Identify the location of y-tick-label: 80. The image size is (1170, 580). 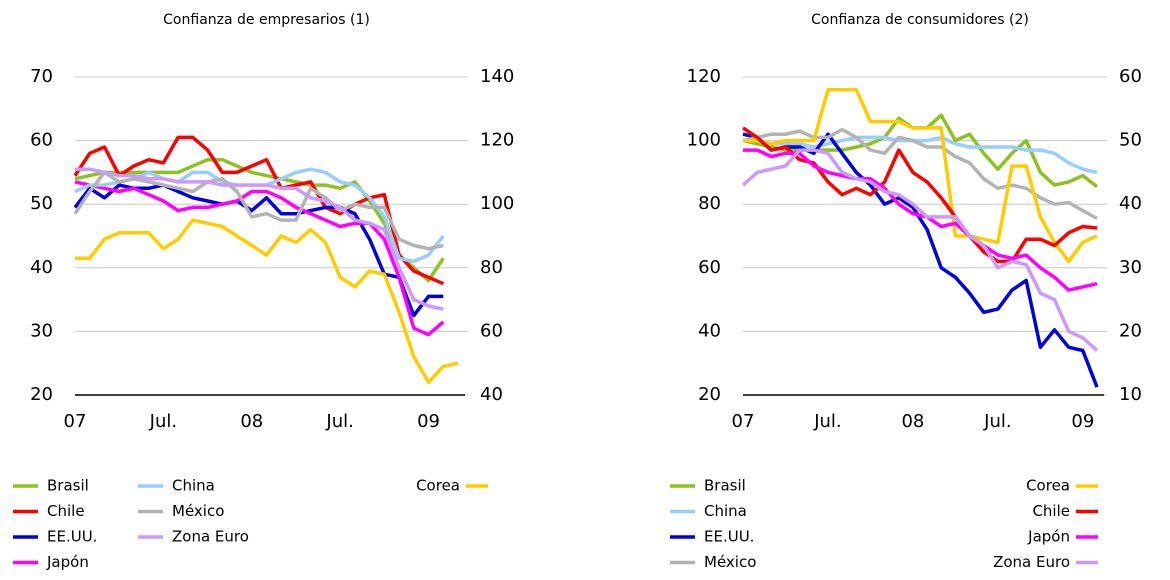
(709, 203).